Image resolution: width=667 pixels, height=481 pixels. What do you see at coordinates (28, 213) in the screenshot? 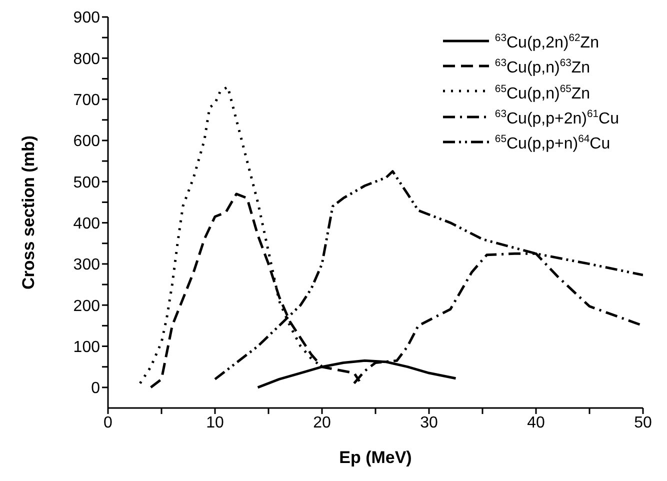
I see `y-axis-title: Cross section (mb)` at bounding box center [28, 213].